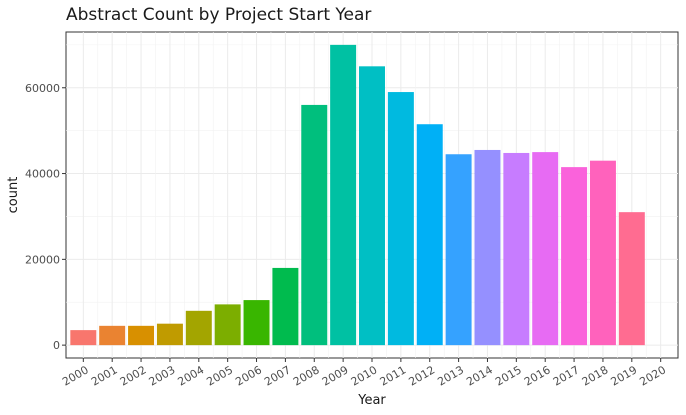 The image size is (686, 415). Describe the element at coordinates (479, 375) in the screenshot. I see `x-tick-label: 2014` at that location.